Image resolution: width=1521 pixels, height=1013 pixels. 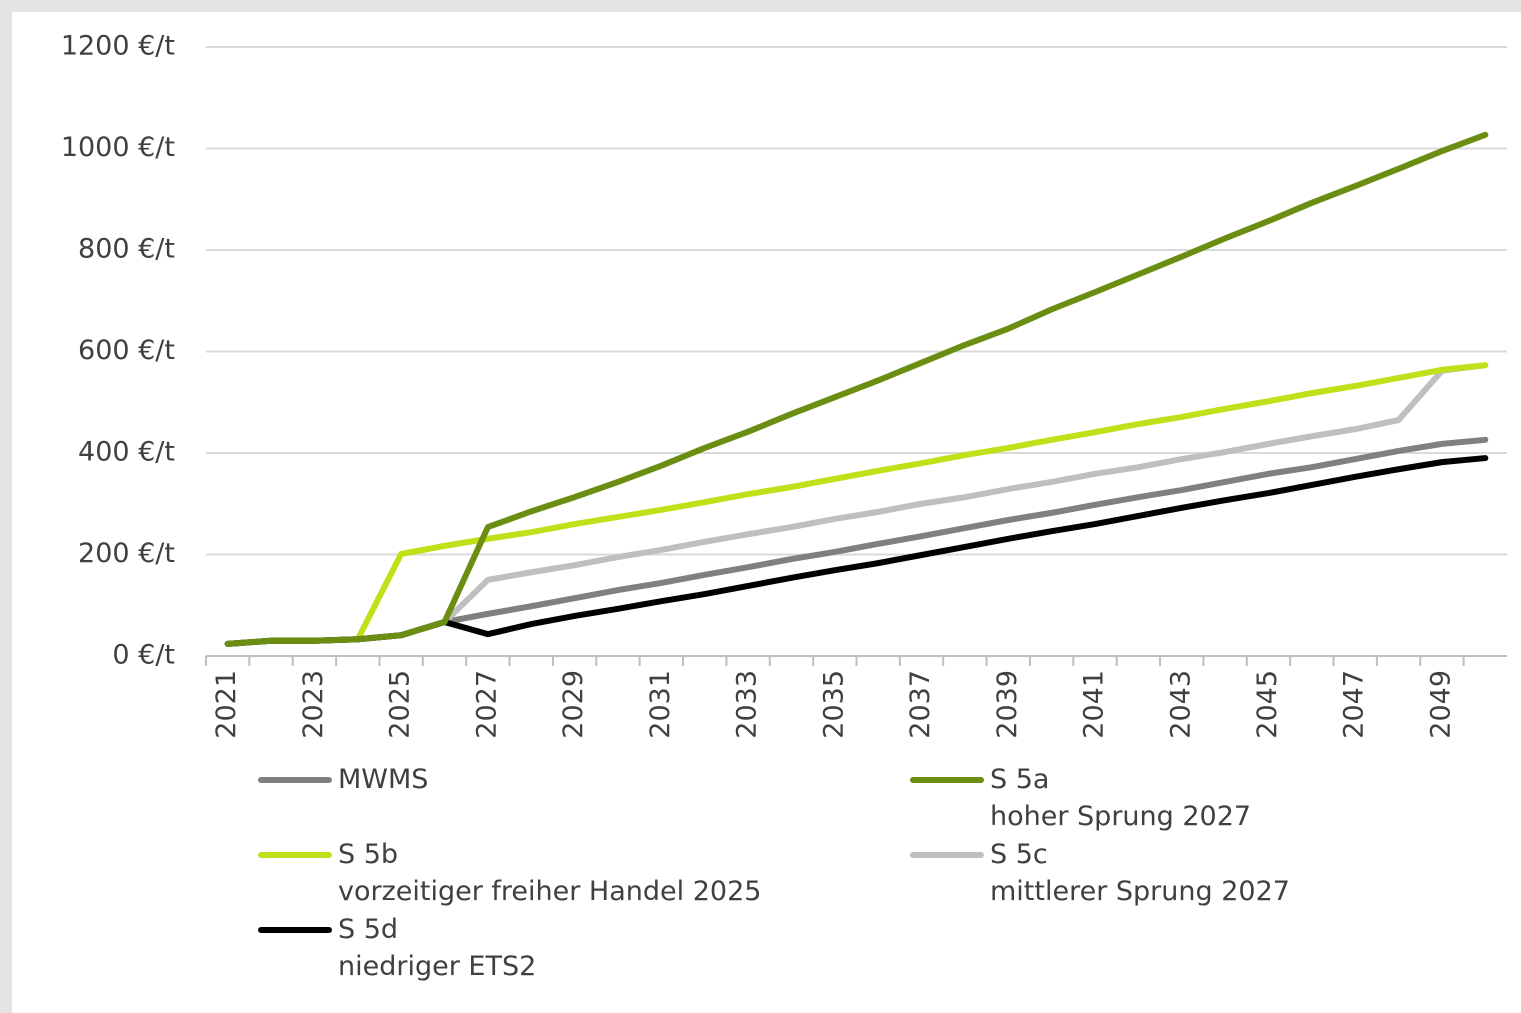 I want to click on x-tick-label: 2033, so click(x=747, y=704).